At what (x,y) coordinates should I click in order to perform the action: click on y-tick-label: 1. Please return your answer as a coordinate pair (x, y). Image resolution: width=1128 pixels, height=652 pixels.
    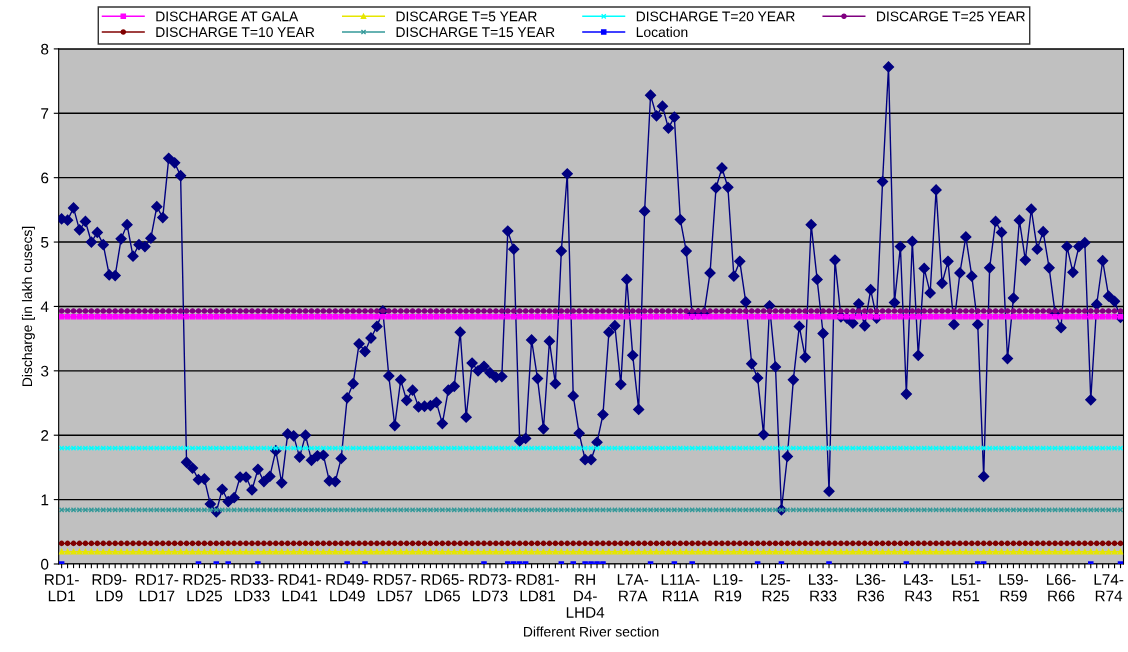
    Looking at the image, I should click on (45, 500).